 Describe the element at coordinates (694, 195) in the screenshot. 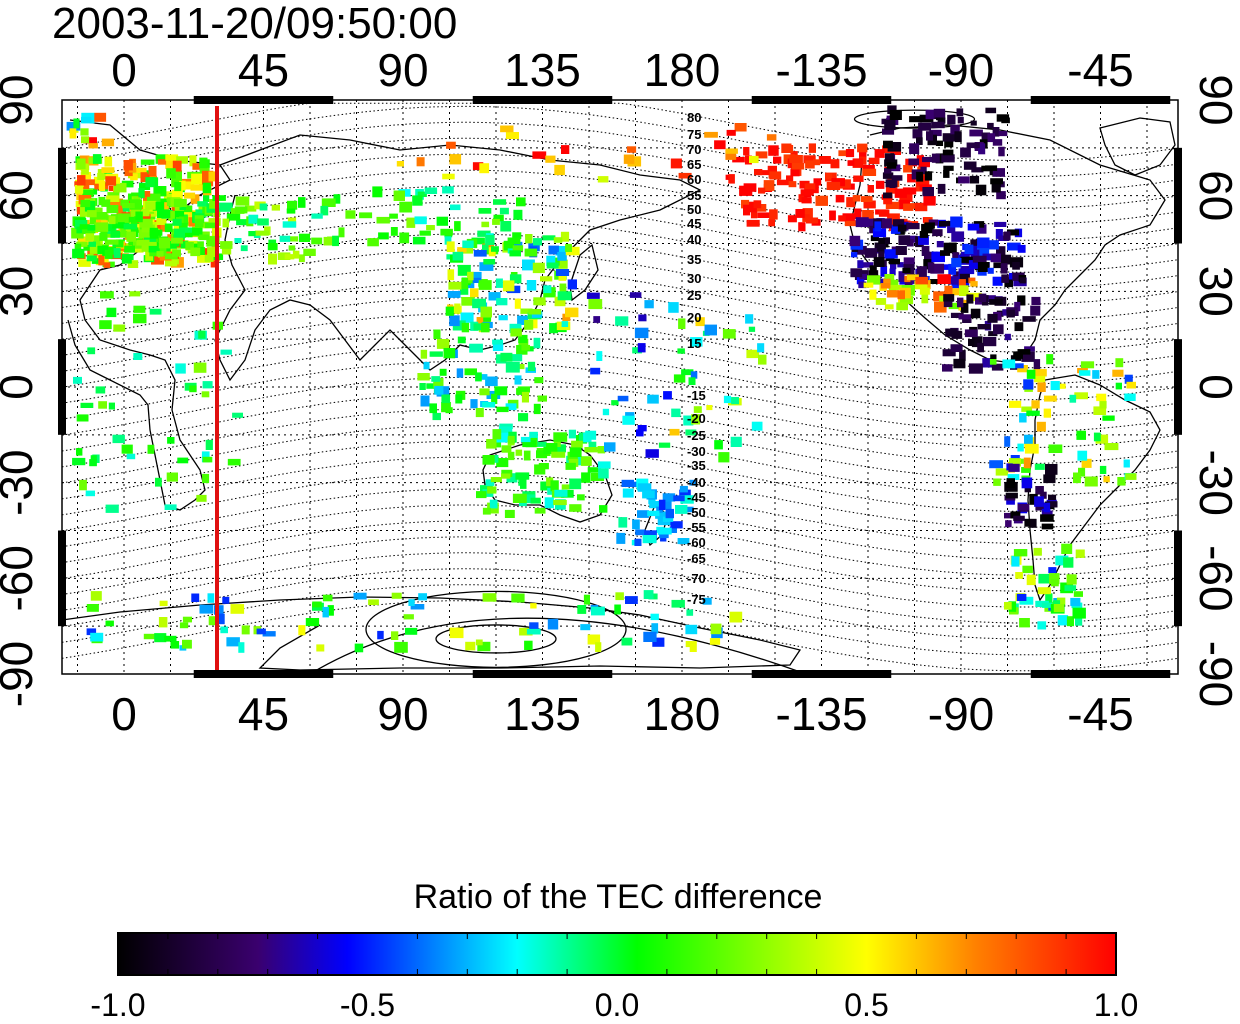

I see `contour-label: 55` at that location.